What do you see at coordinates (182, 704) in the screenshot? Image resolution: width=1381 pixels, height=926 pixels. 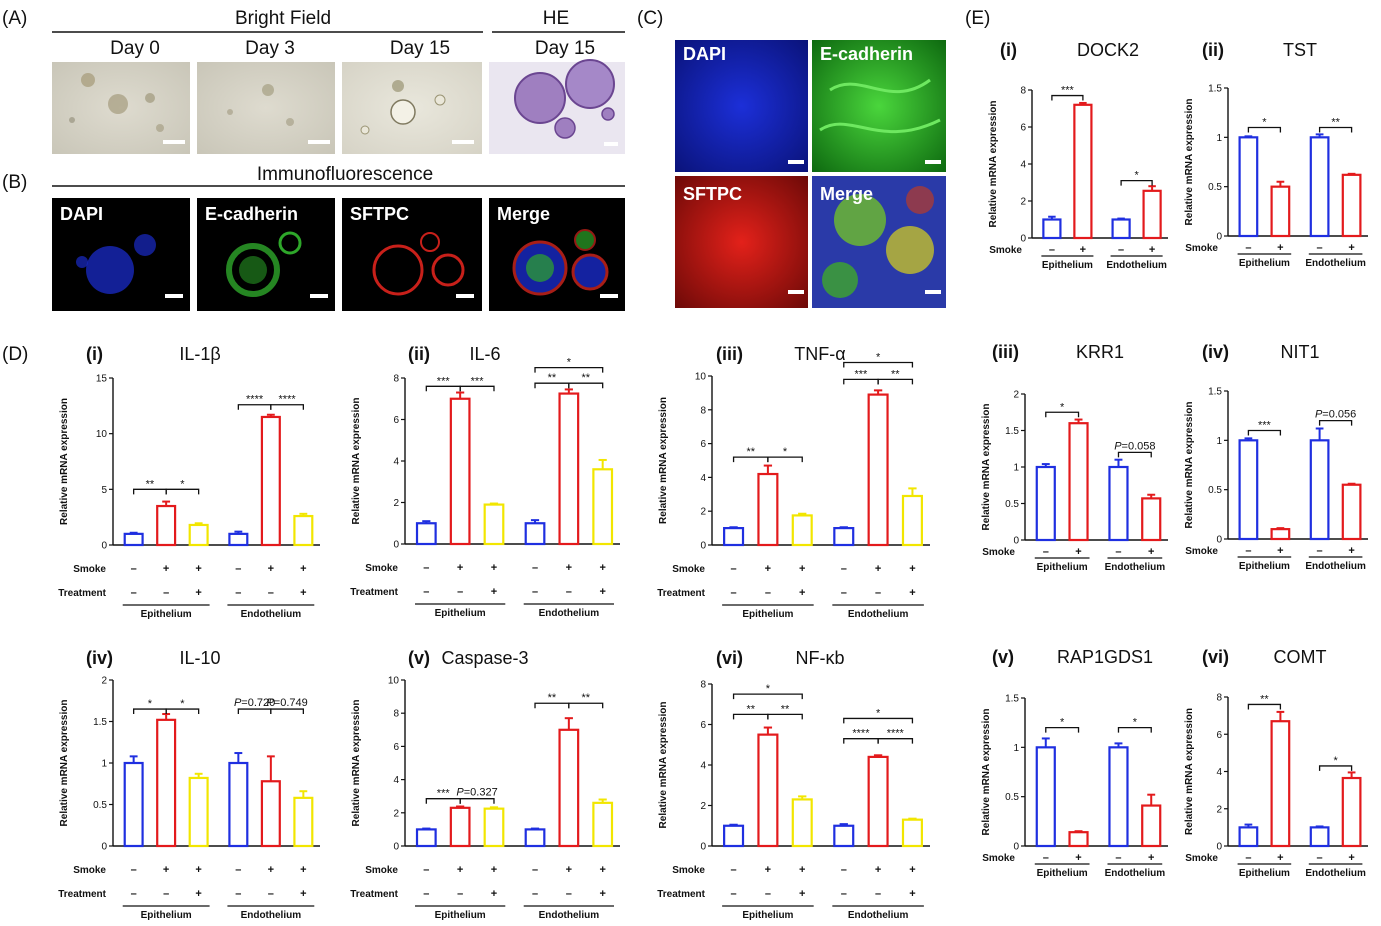 I see `significance-stars: *` at bounding box center [182, 704].